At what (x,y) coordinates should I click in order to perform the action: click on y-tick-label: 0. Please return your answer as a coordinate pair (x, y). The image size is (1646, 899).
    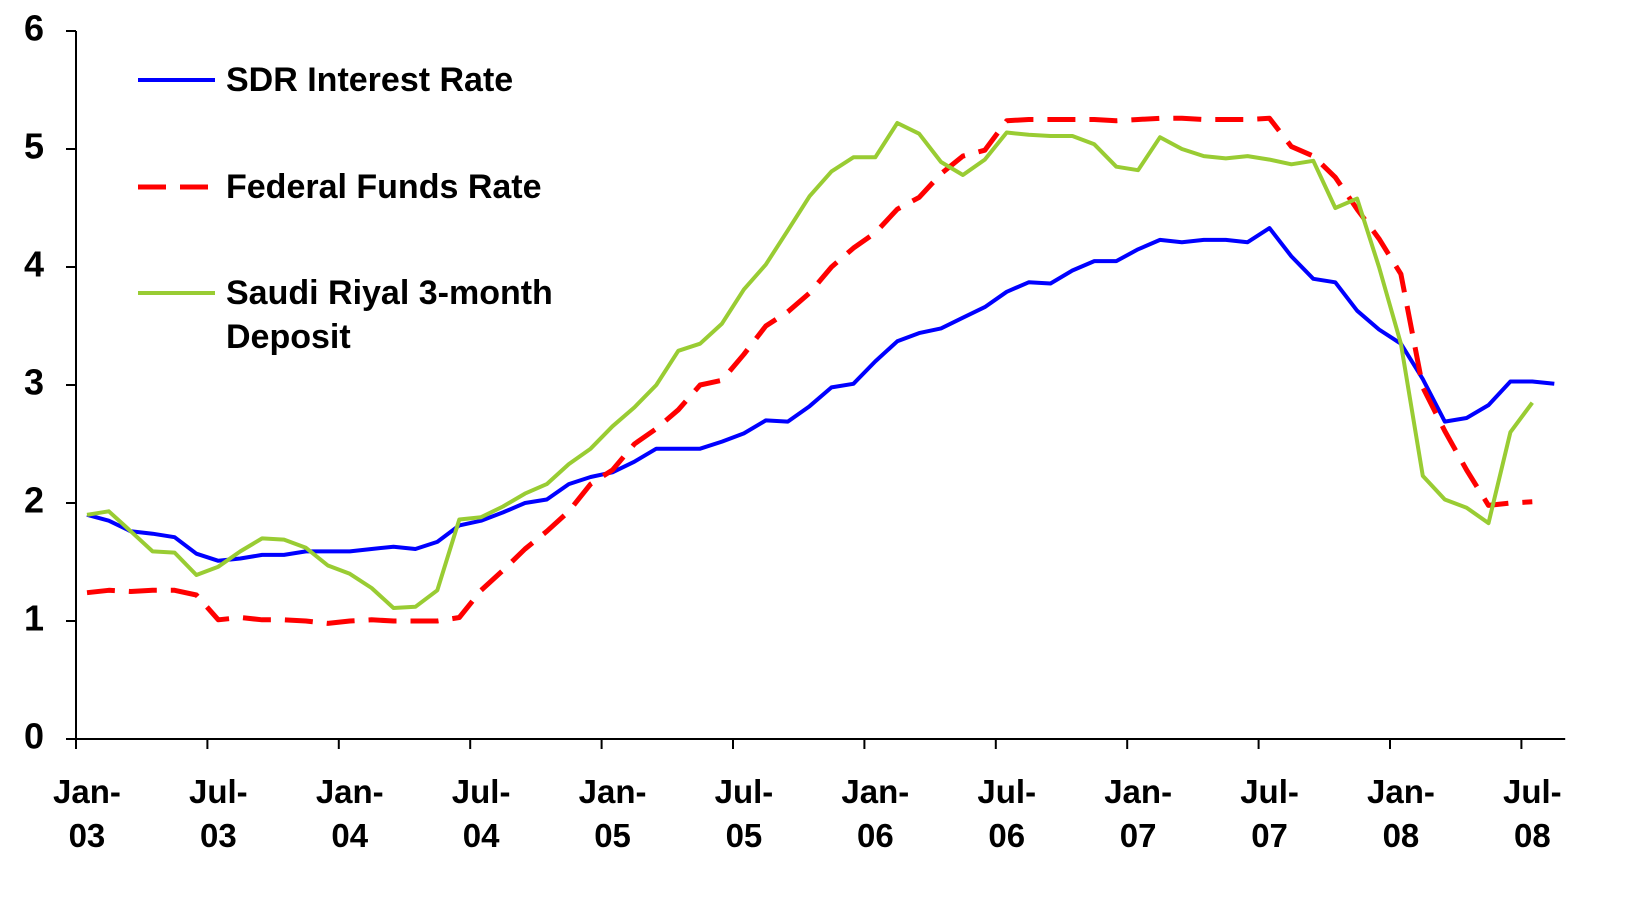
    Looking at the image, I should click on (34, 736).